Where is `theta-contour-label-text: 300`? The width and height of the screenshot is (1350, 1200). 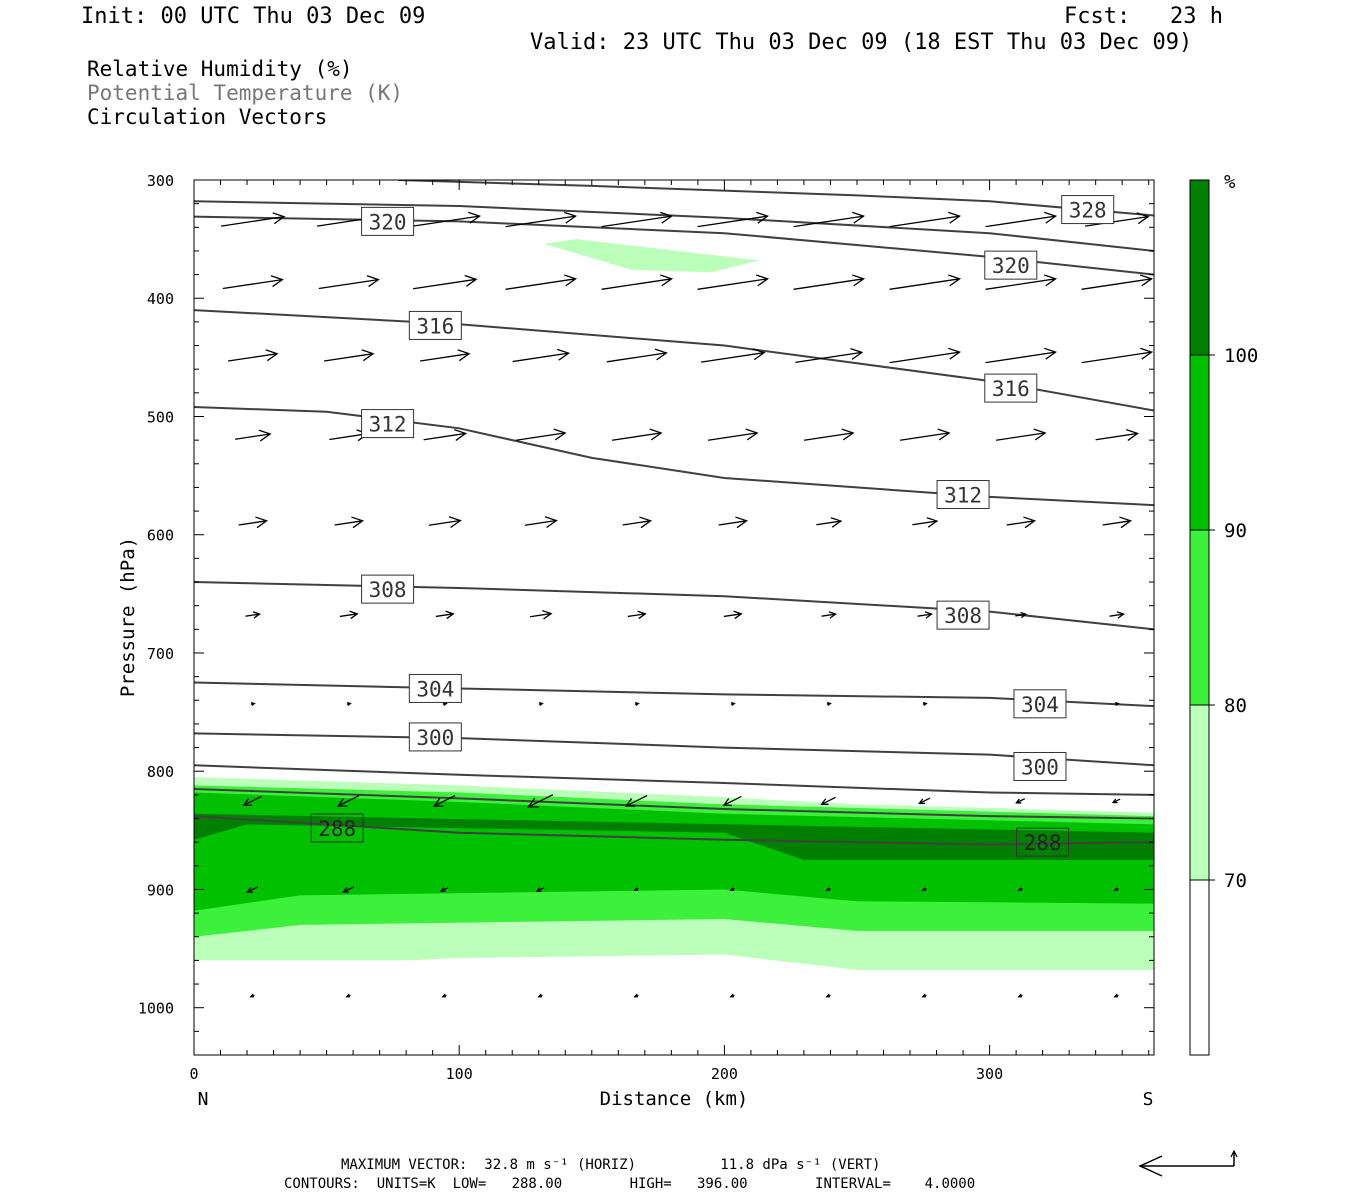
theta-contour-label-text: 300 is located at coordinates (1040, 767).